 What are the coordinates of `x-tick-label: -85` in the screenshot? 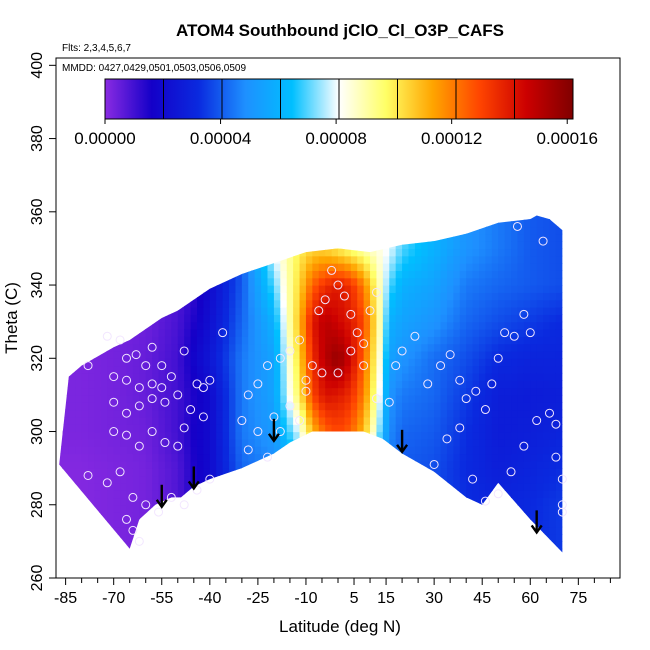 It's located at (65, 598).